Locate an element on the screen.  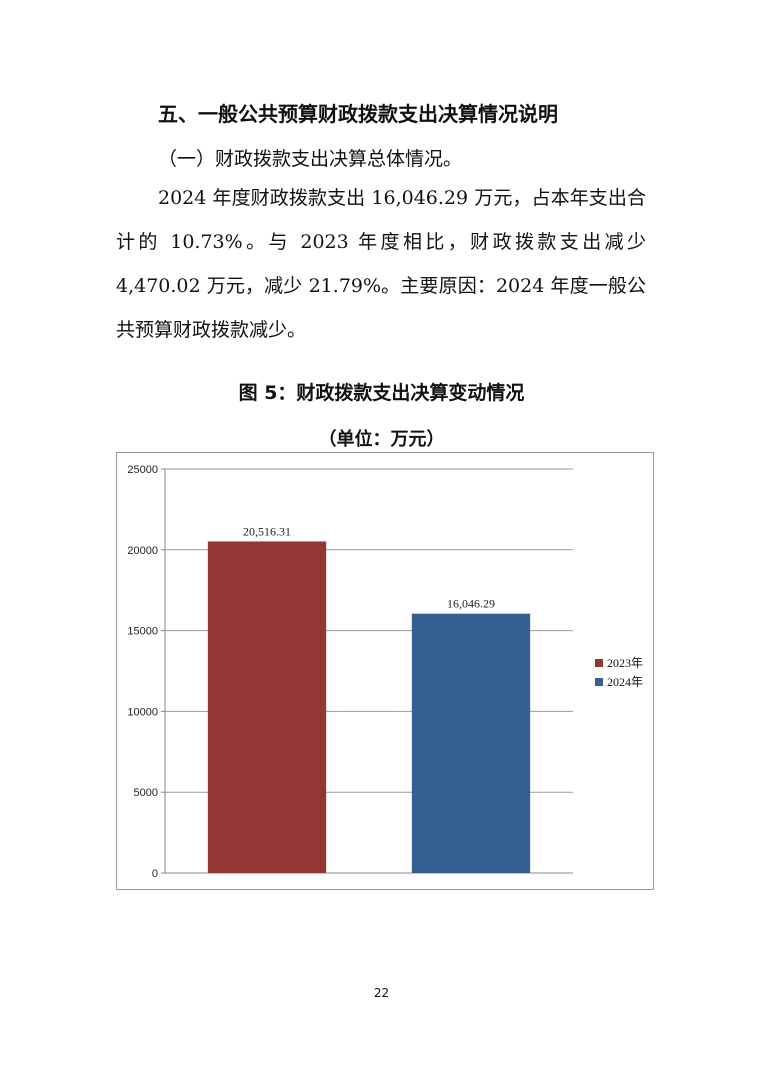
section-heading: 五、一般公共预算财政拨款支出决算情况说明 is located at coordinates (358, 114).